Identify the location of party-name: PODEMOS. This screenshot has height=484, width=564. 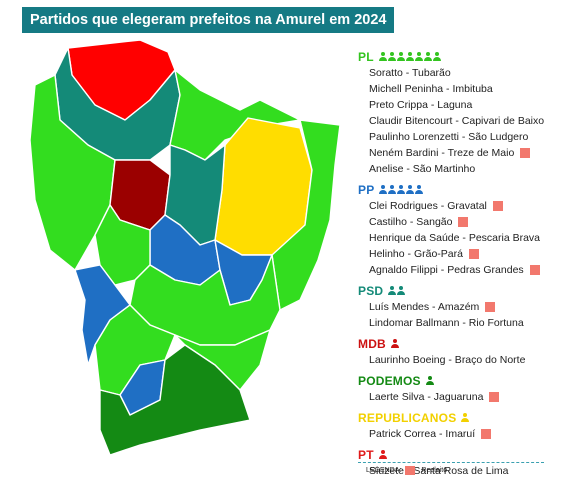
(389, 380).